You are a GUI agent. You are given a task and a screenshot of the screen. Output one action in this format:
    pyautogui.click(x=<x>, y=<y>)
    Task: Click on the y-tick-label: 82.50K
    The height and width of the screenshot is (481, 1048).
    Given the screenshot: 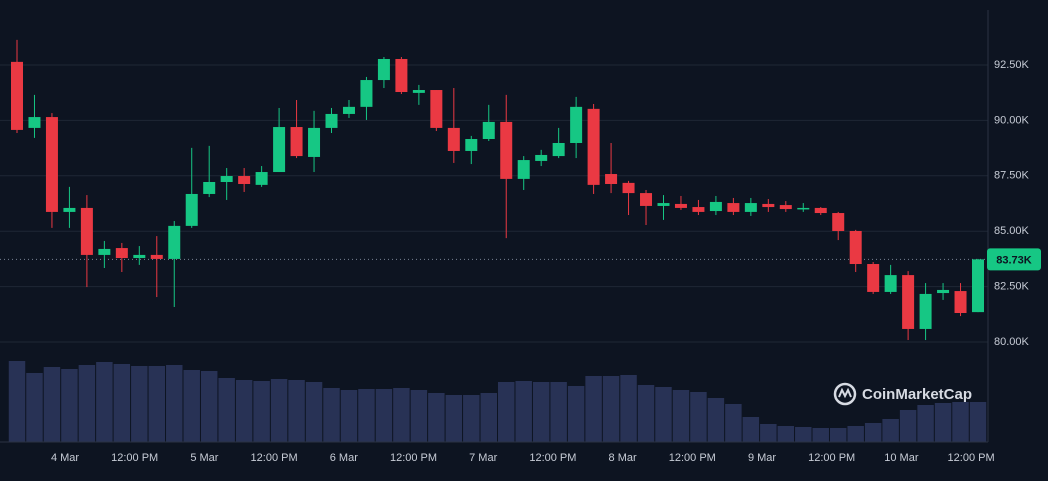 What is the action you would take?
    pyautogui.click(x=1012, y=287)
    